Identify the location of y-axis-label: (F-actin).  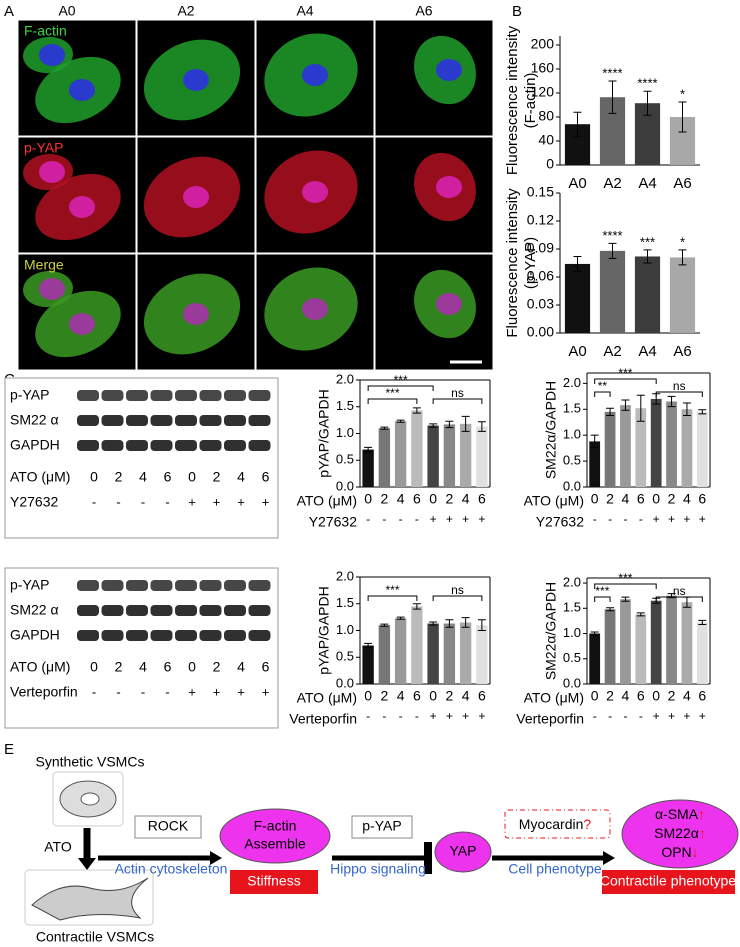
(530, 101).